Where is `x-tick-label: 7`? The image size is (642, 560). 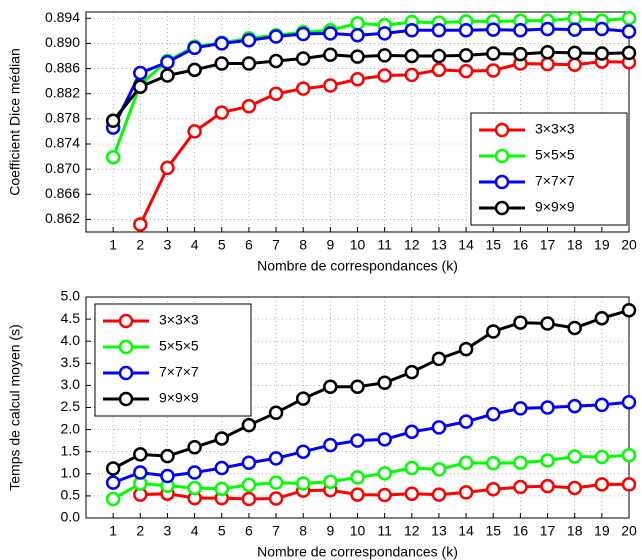 x-tick-label: 7 is located at coordinates (276, 531).